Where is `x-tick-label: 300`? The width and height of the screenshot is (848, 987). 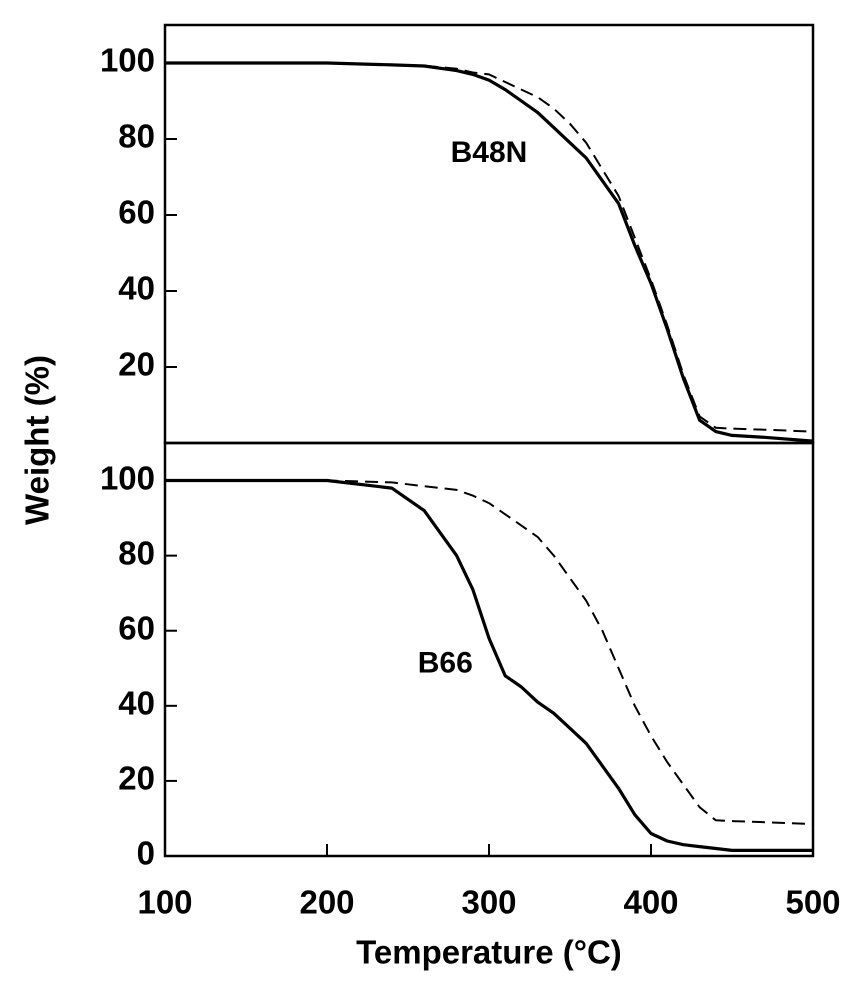
x-tick-label: 300 is located at coordinates (488, 902).